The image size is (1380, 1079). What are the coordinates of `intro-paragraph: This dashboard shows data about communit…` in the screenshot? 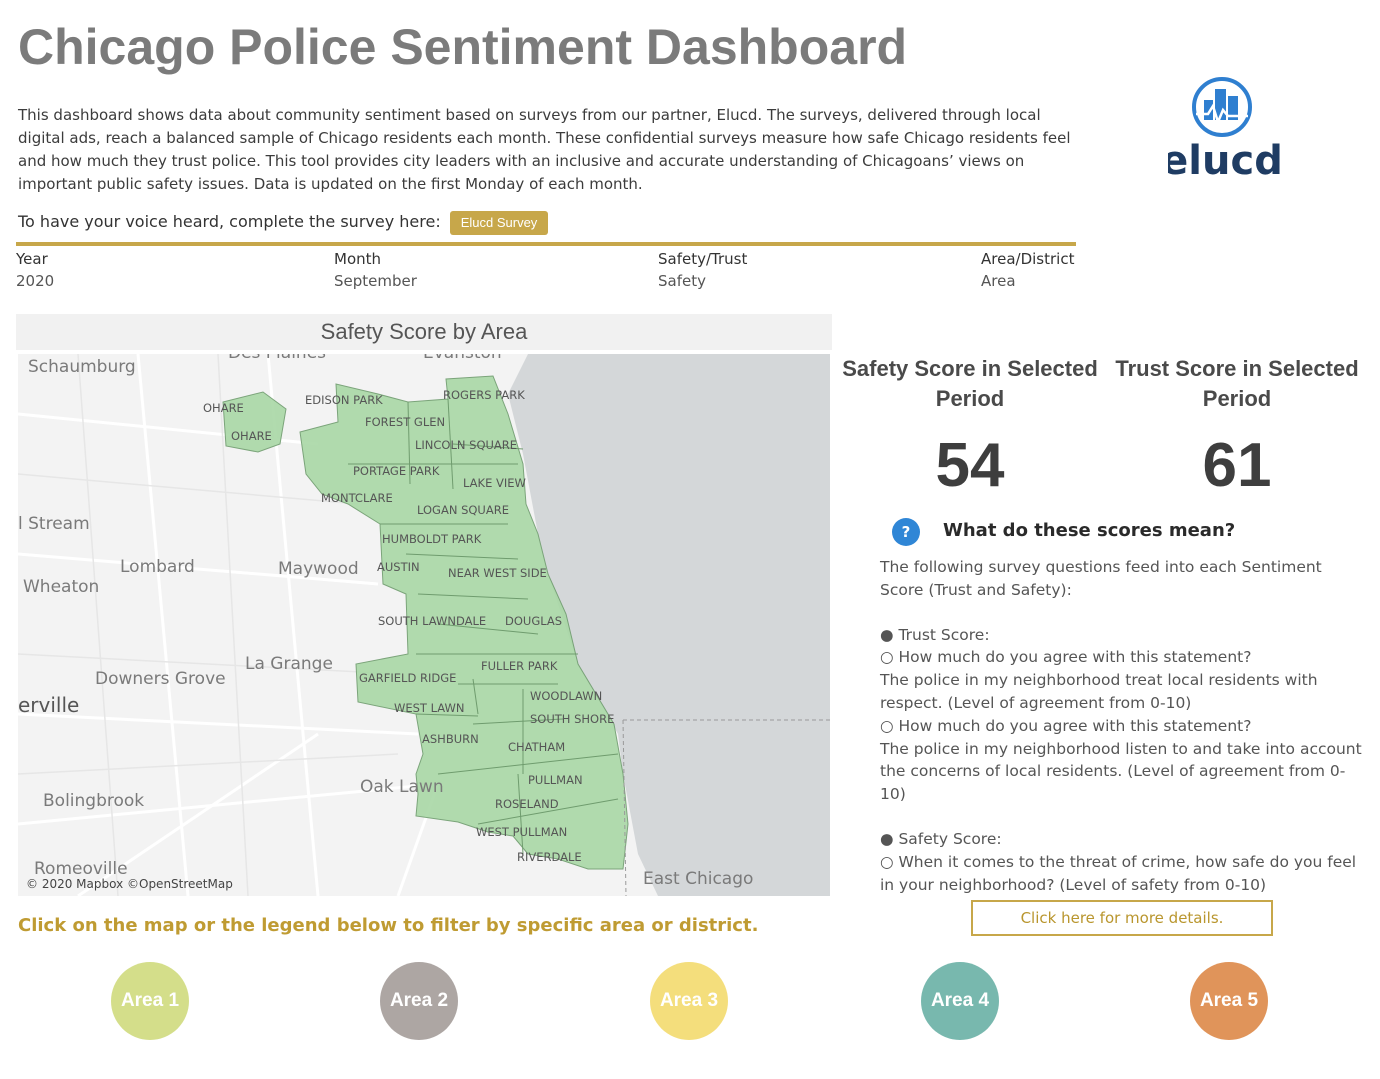 It's located at (544, 149).